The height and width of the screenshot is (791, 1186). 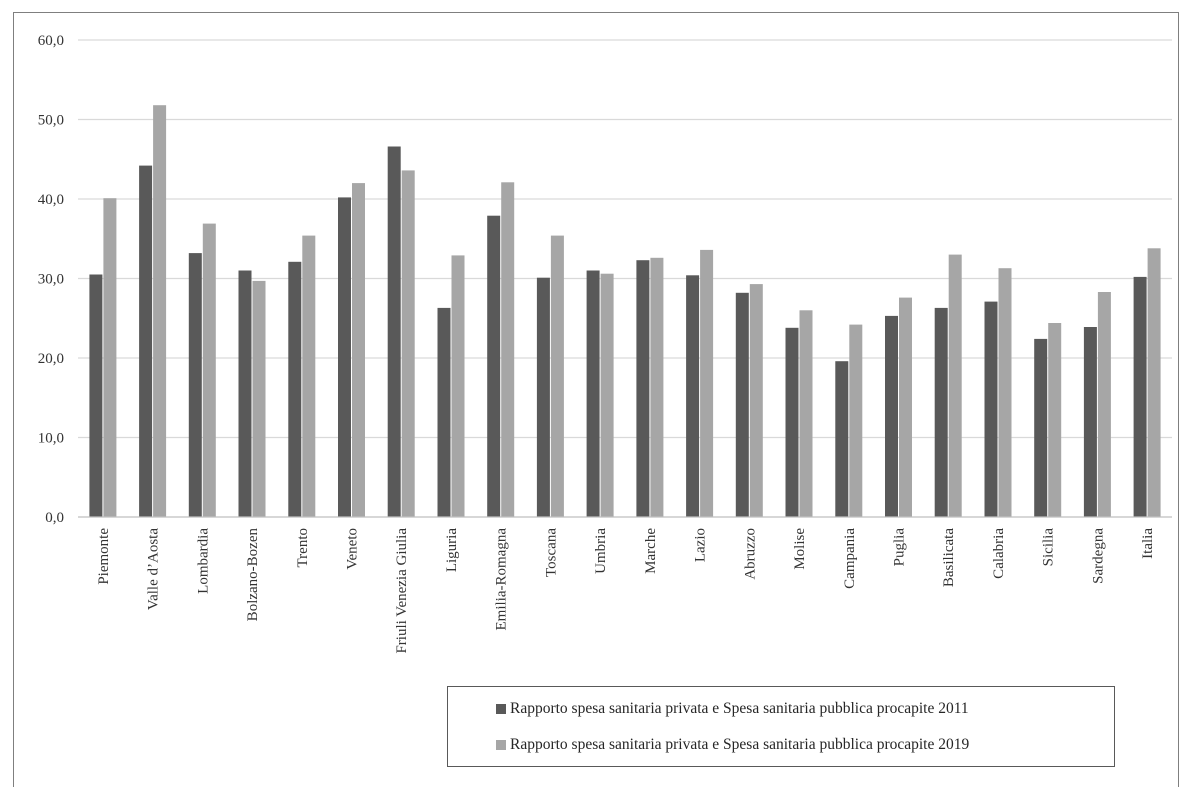 I want to click on x-tick-label: Bolzano-Bozen, so click(x=253, y=575).